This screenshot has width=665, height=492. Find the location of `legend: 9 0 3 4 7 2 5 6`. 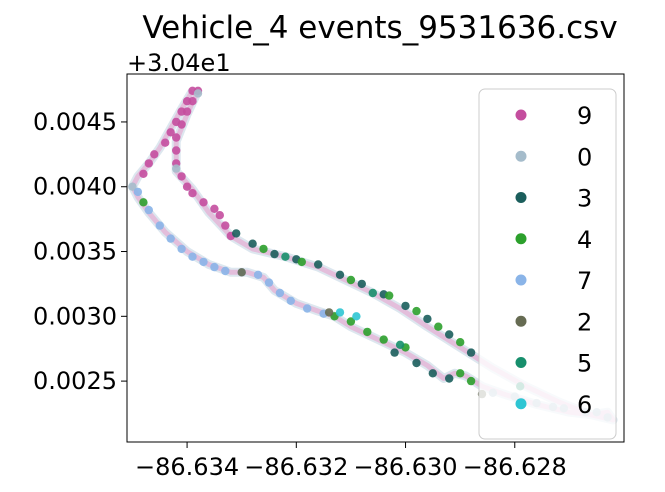

legend: 9 0 3 4 7 2 5 6 is located at coordinates (547, 264).